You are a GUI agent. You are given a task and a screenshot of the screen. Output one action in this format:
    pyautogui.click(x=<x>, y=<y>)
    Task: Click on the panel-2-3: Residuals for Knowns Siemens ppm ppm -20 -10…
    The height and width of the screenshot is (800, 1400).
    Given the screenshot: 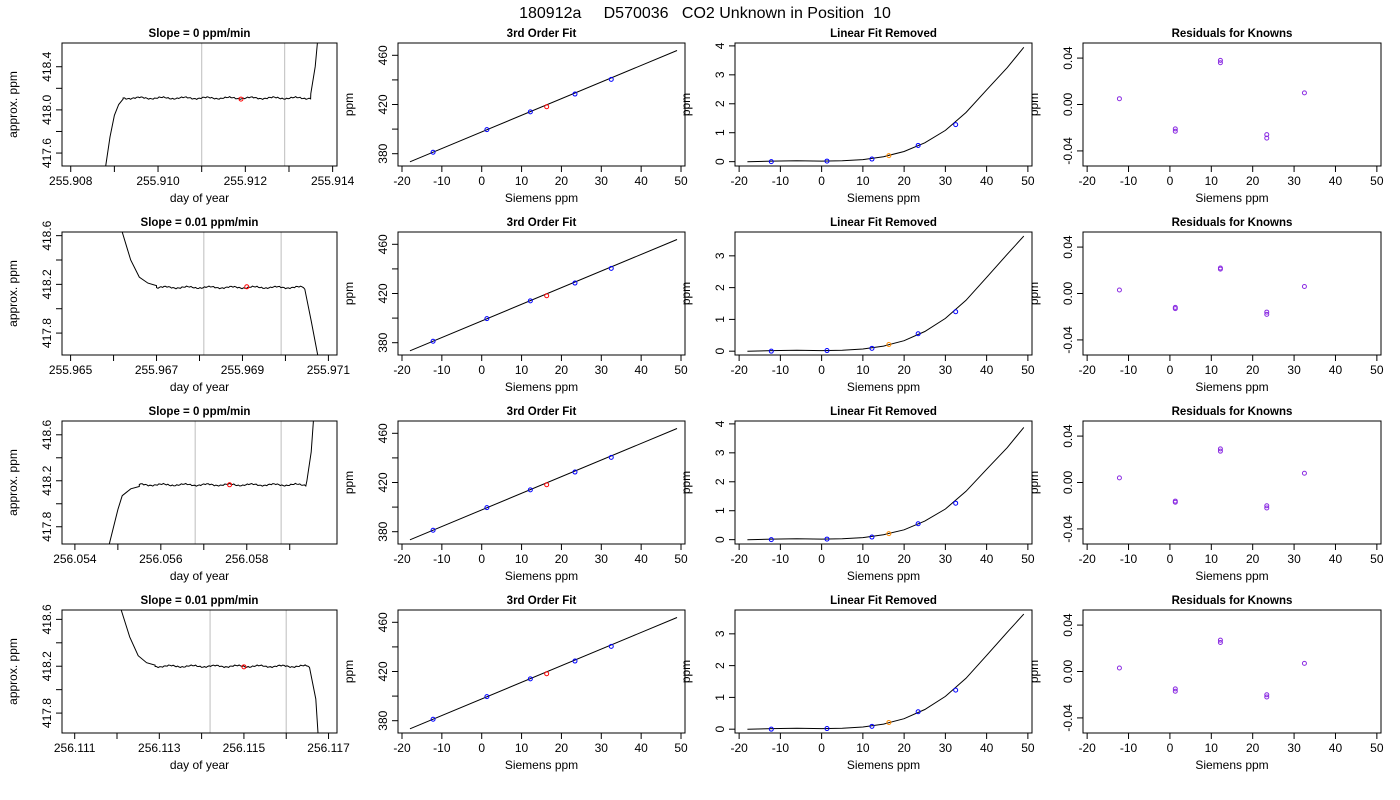 What is the action you would take?
    pyautogui.click(x=1205, y=494)
    